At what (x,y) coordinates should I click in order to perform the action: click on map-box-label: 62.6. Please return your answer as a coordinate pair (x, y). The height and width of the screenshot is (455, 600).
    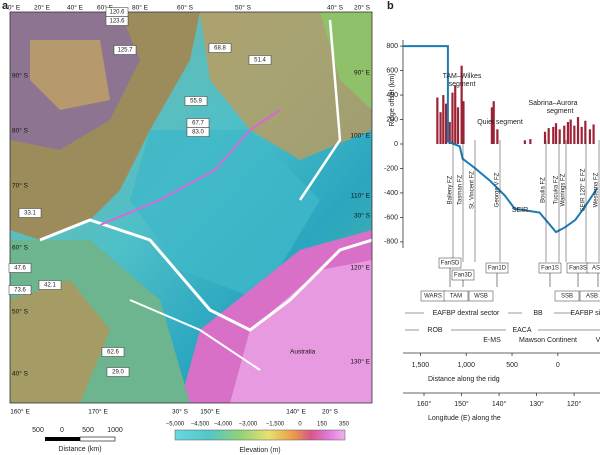
    Looking at the image, I should click on (113, 353).